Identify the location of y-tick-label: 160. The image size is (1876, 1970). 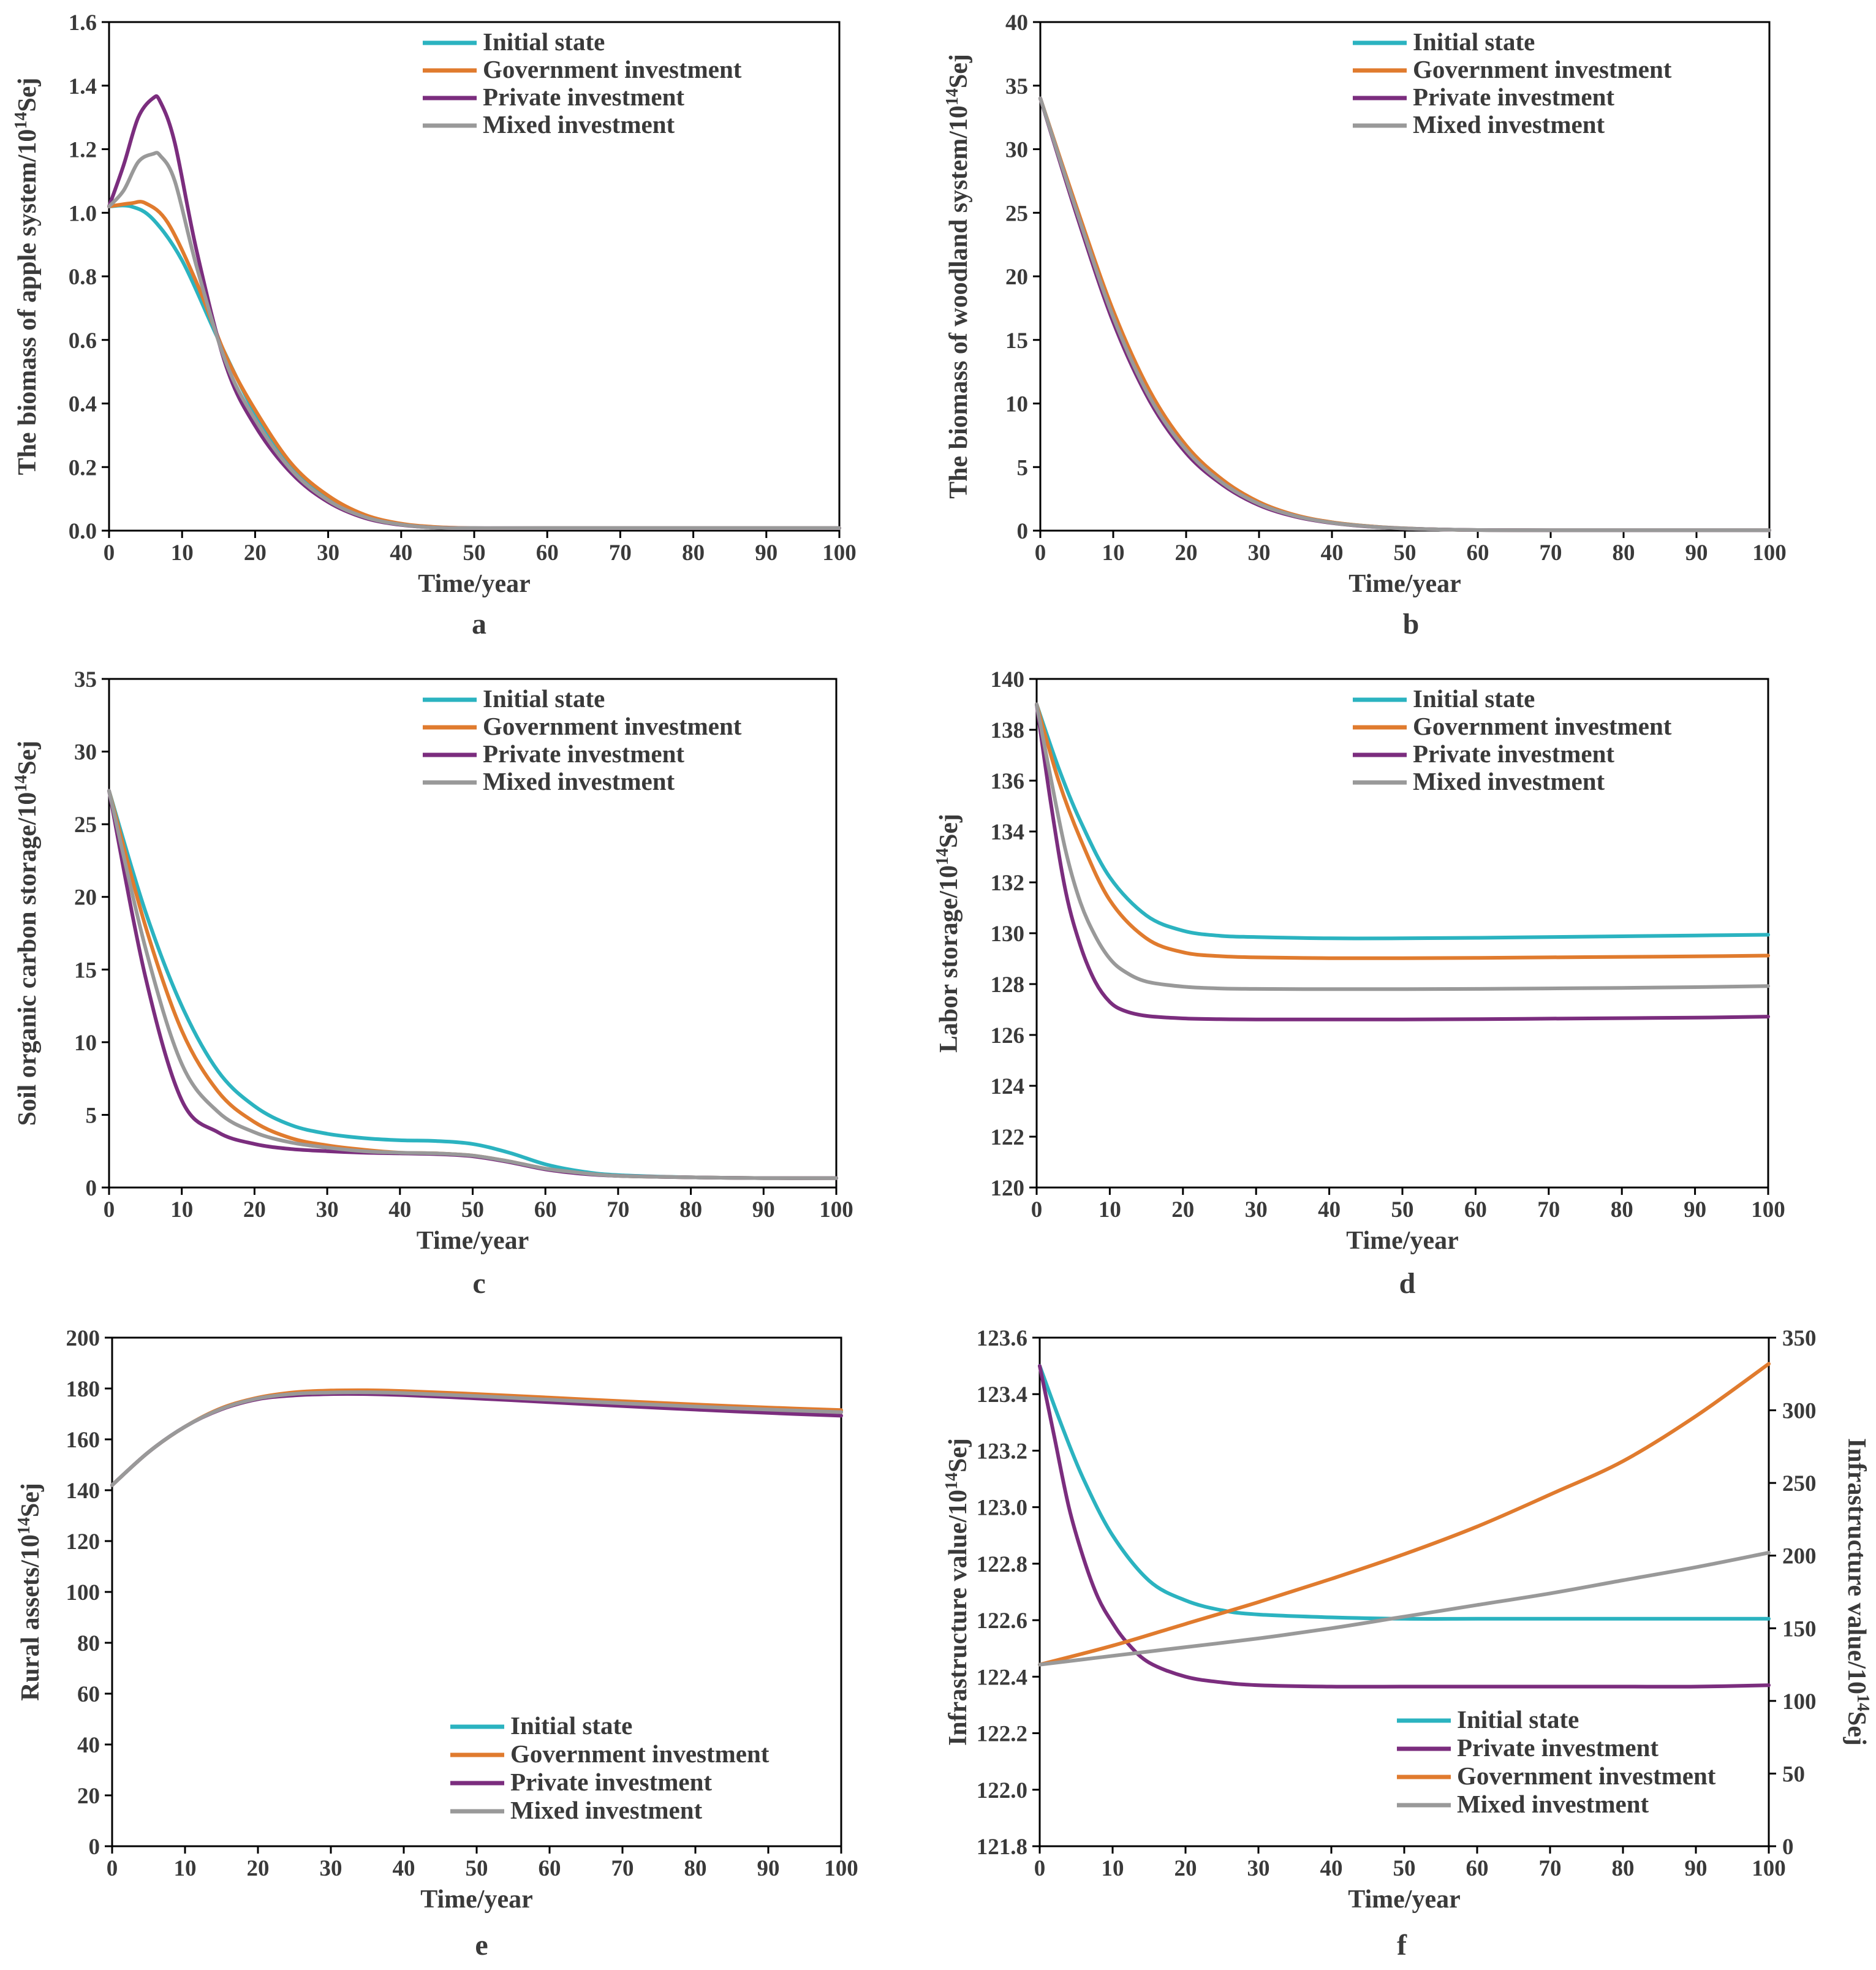
(83, 1440).